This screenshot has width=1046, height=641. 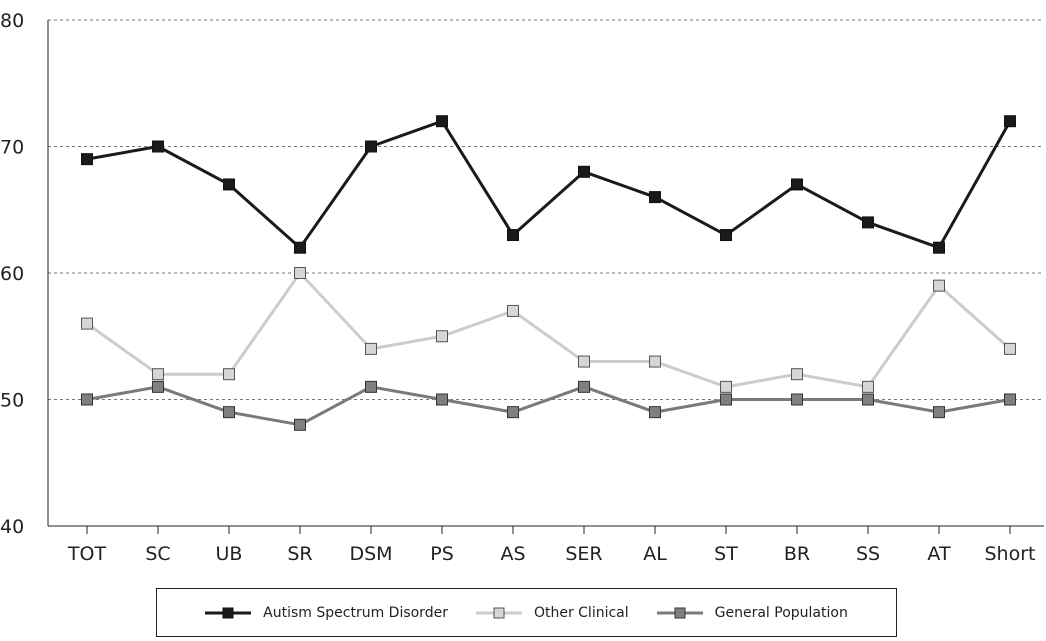 What do you see at coordinates (299, 554) in the screenshot?
I see `x-tick-label: SR` at bounding box center [299, 554].